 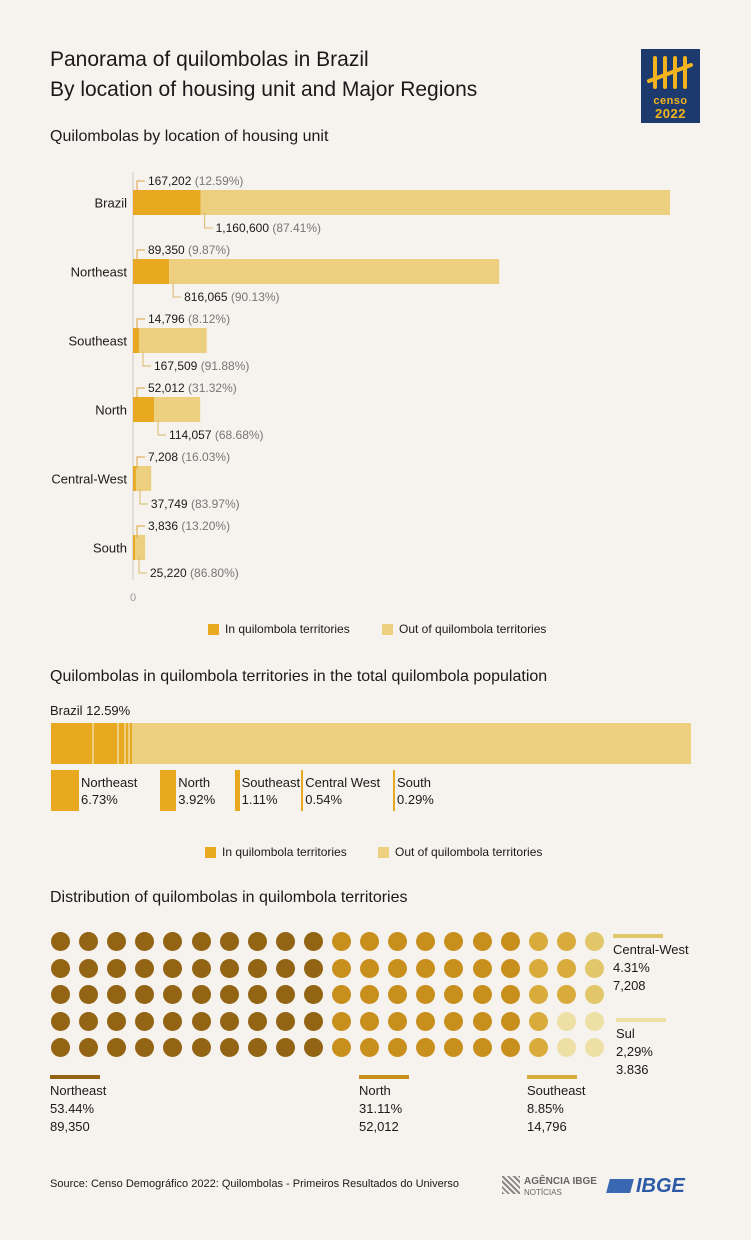 I want to click on legend2-in-label: In quilombola territories, so click(x=284, y=852).